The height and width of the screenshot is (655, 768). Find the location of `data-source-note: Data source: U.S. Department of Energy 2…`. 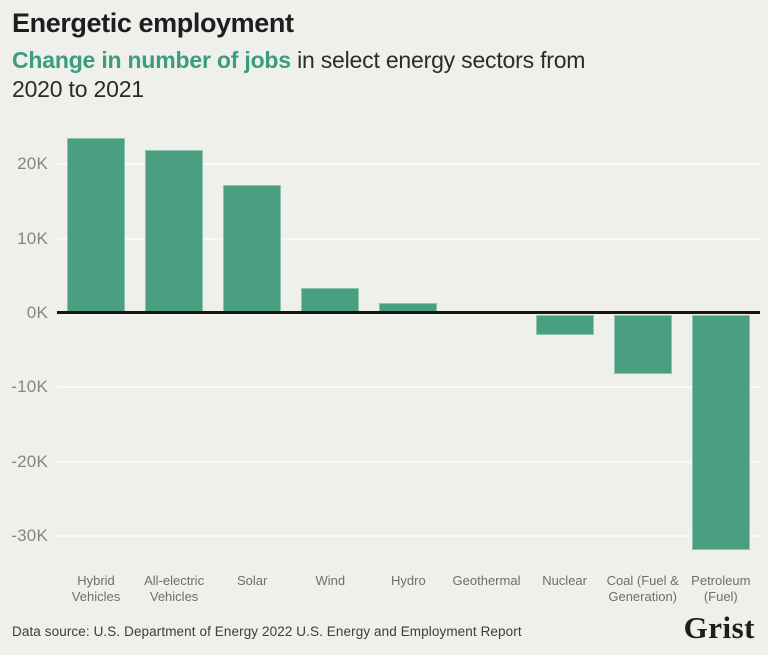

data-source-note: Data source: U.S. Department of Energy 2… is located at coordinates (267, 631).